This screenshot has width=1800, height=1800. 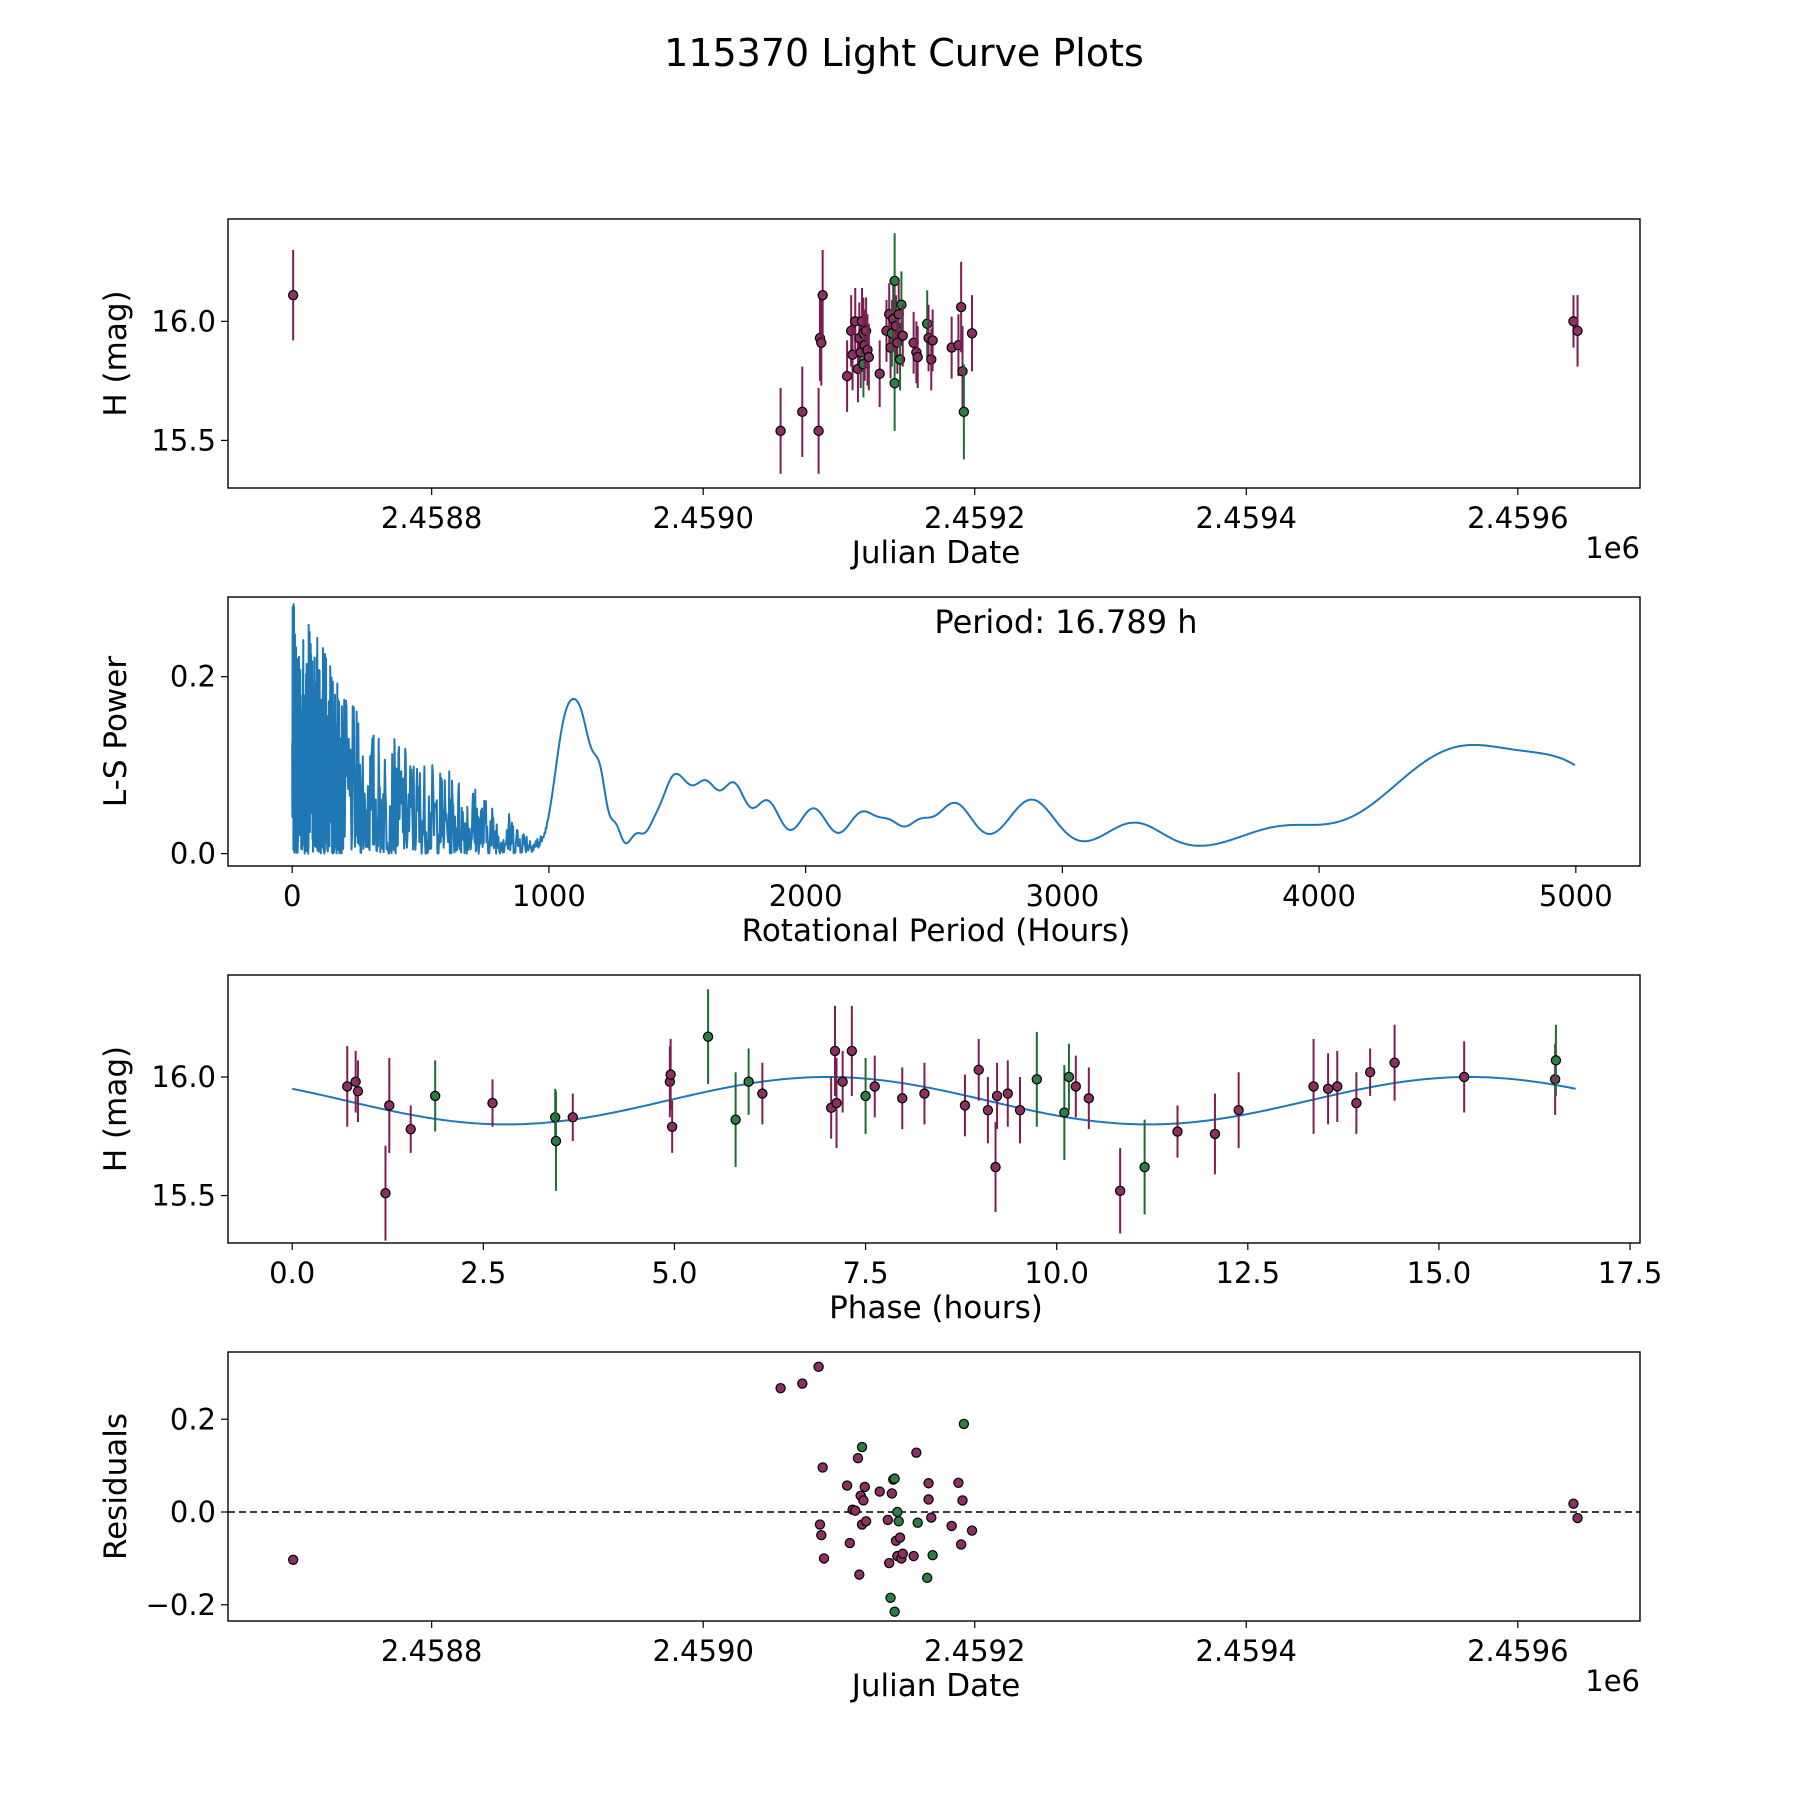 What do you see at coordinates (1630, 1273) in the screenshot?
I see `phased-xtick-label: 17.5` at bounding box center [1630, 1273].